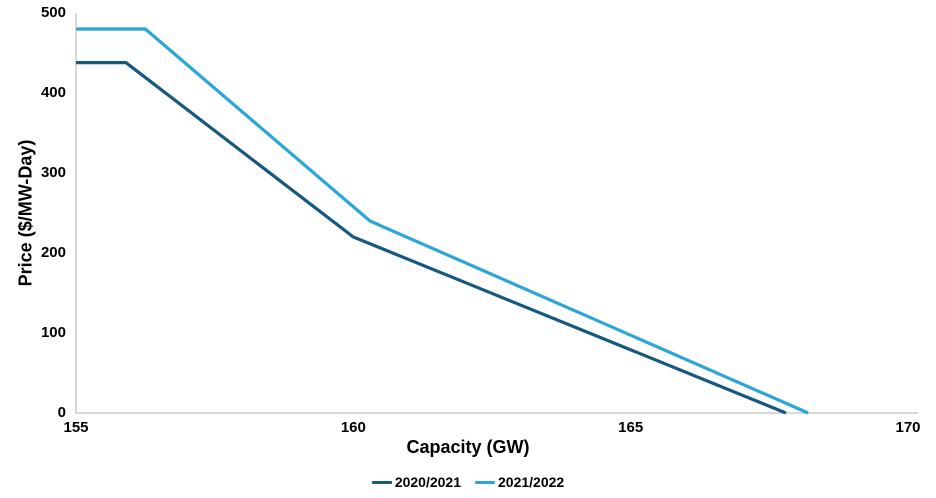 The width and height of the screenshot is (936, 498). I want to click on x-tick-label-165: 165, so click(631, 427).